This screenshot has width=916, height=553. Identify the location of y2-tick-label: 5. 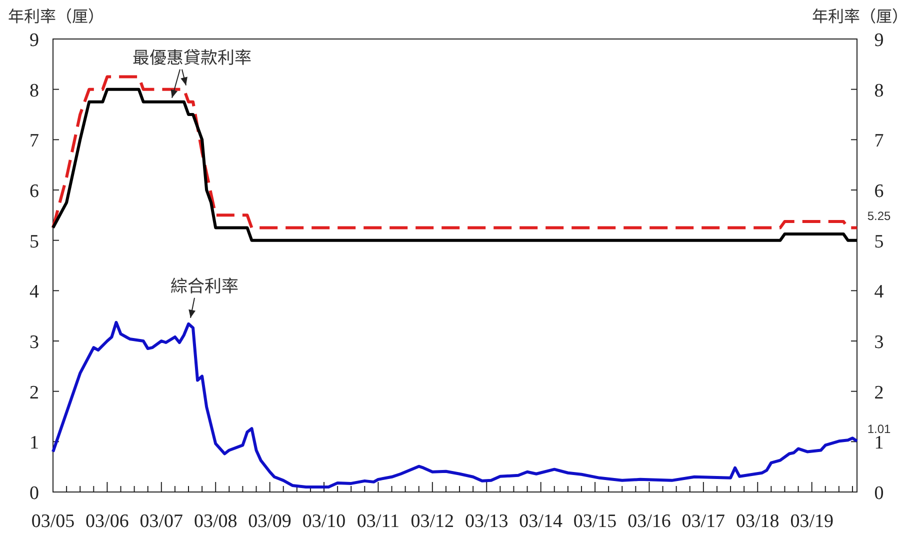
(879, 241).